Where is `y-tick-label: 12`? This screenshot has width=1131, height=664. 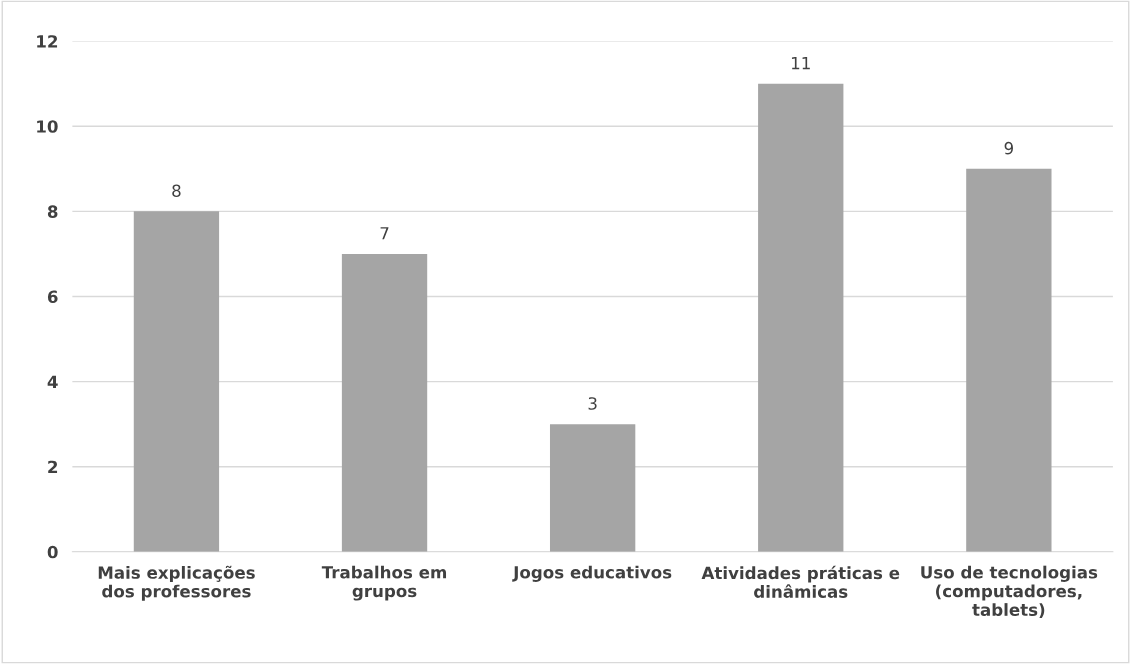
y-tick-label: 12 is located at coordinates (47, 41).